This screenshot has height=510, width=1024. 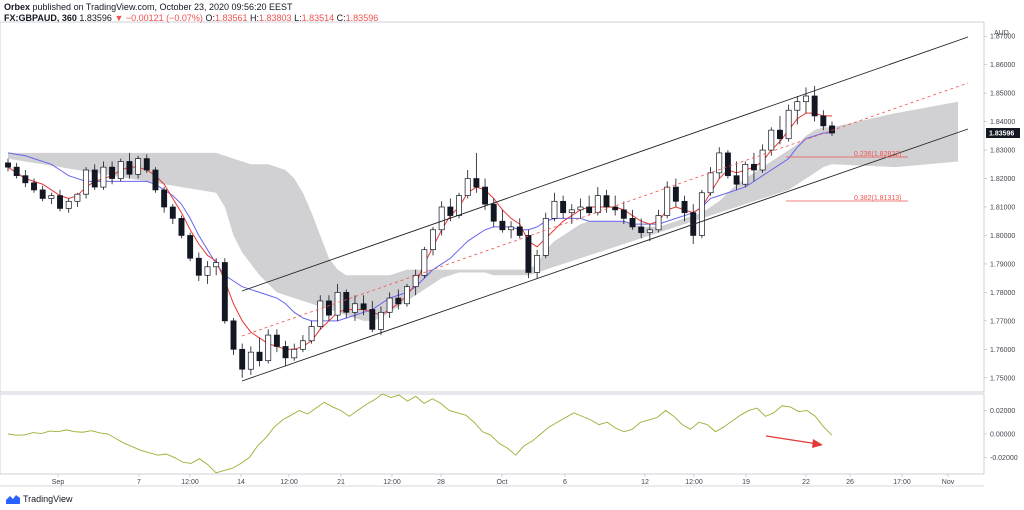 What do you see at coordinates (241, 482) in the screenshot?
I see `x-tick-label: 14` at bounding box center [241, 482].